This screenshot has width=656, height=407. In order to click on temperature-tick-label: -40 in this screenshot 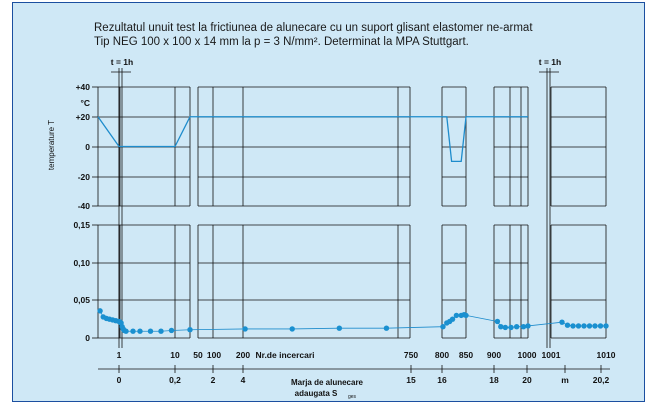, I will do `click(84, 206)`.